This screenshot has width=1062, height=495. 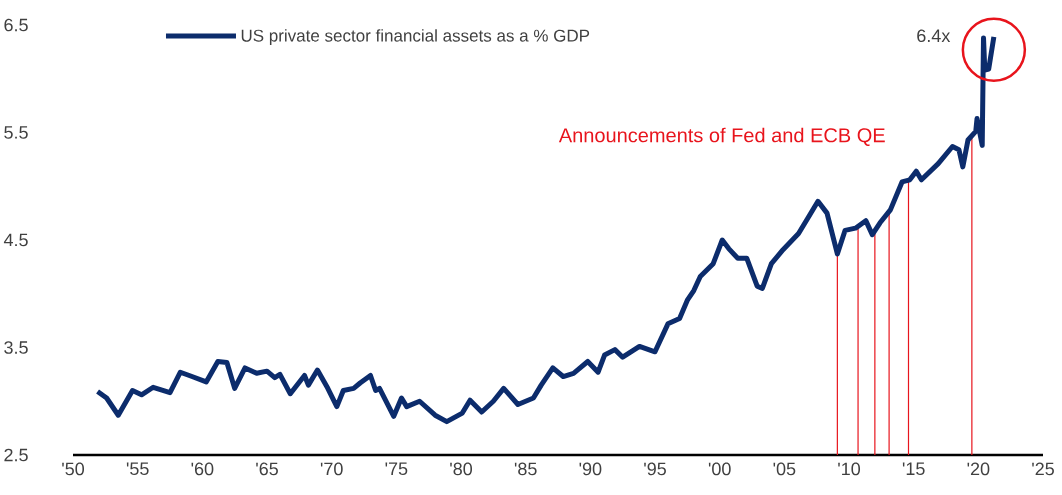 I want to click on x-tick-label: '05, so click(x=784, y=469).